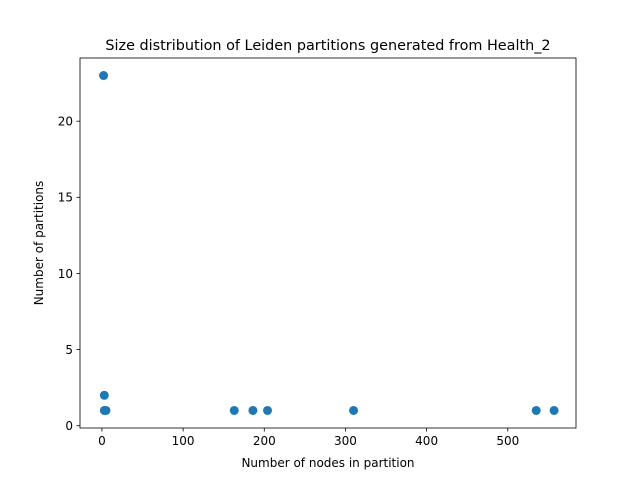 The image size is (640, 480). I want to click on x-tick-label: 400, so click(426, 441).